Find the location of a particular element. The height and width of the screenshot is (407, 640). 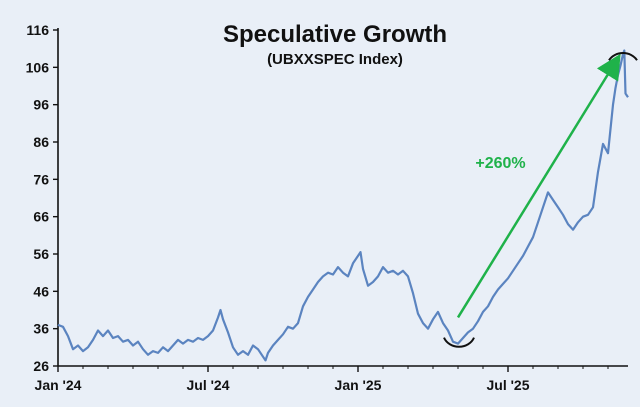

peak-marker is located at coordinates (623, 56).